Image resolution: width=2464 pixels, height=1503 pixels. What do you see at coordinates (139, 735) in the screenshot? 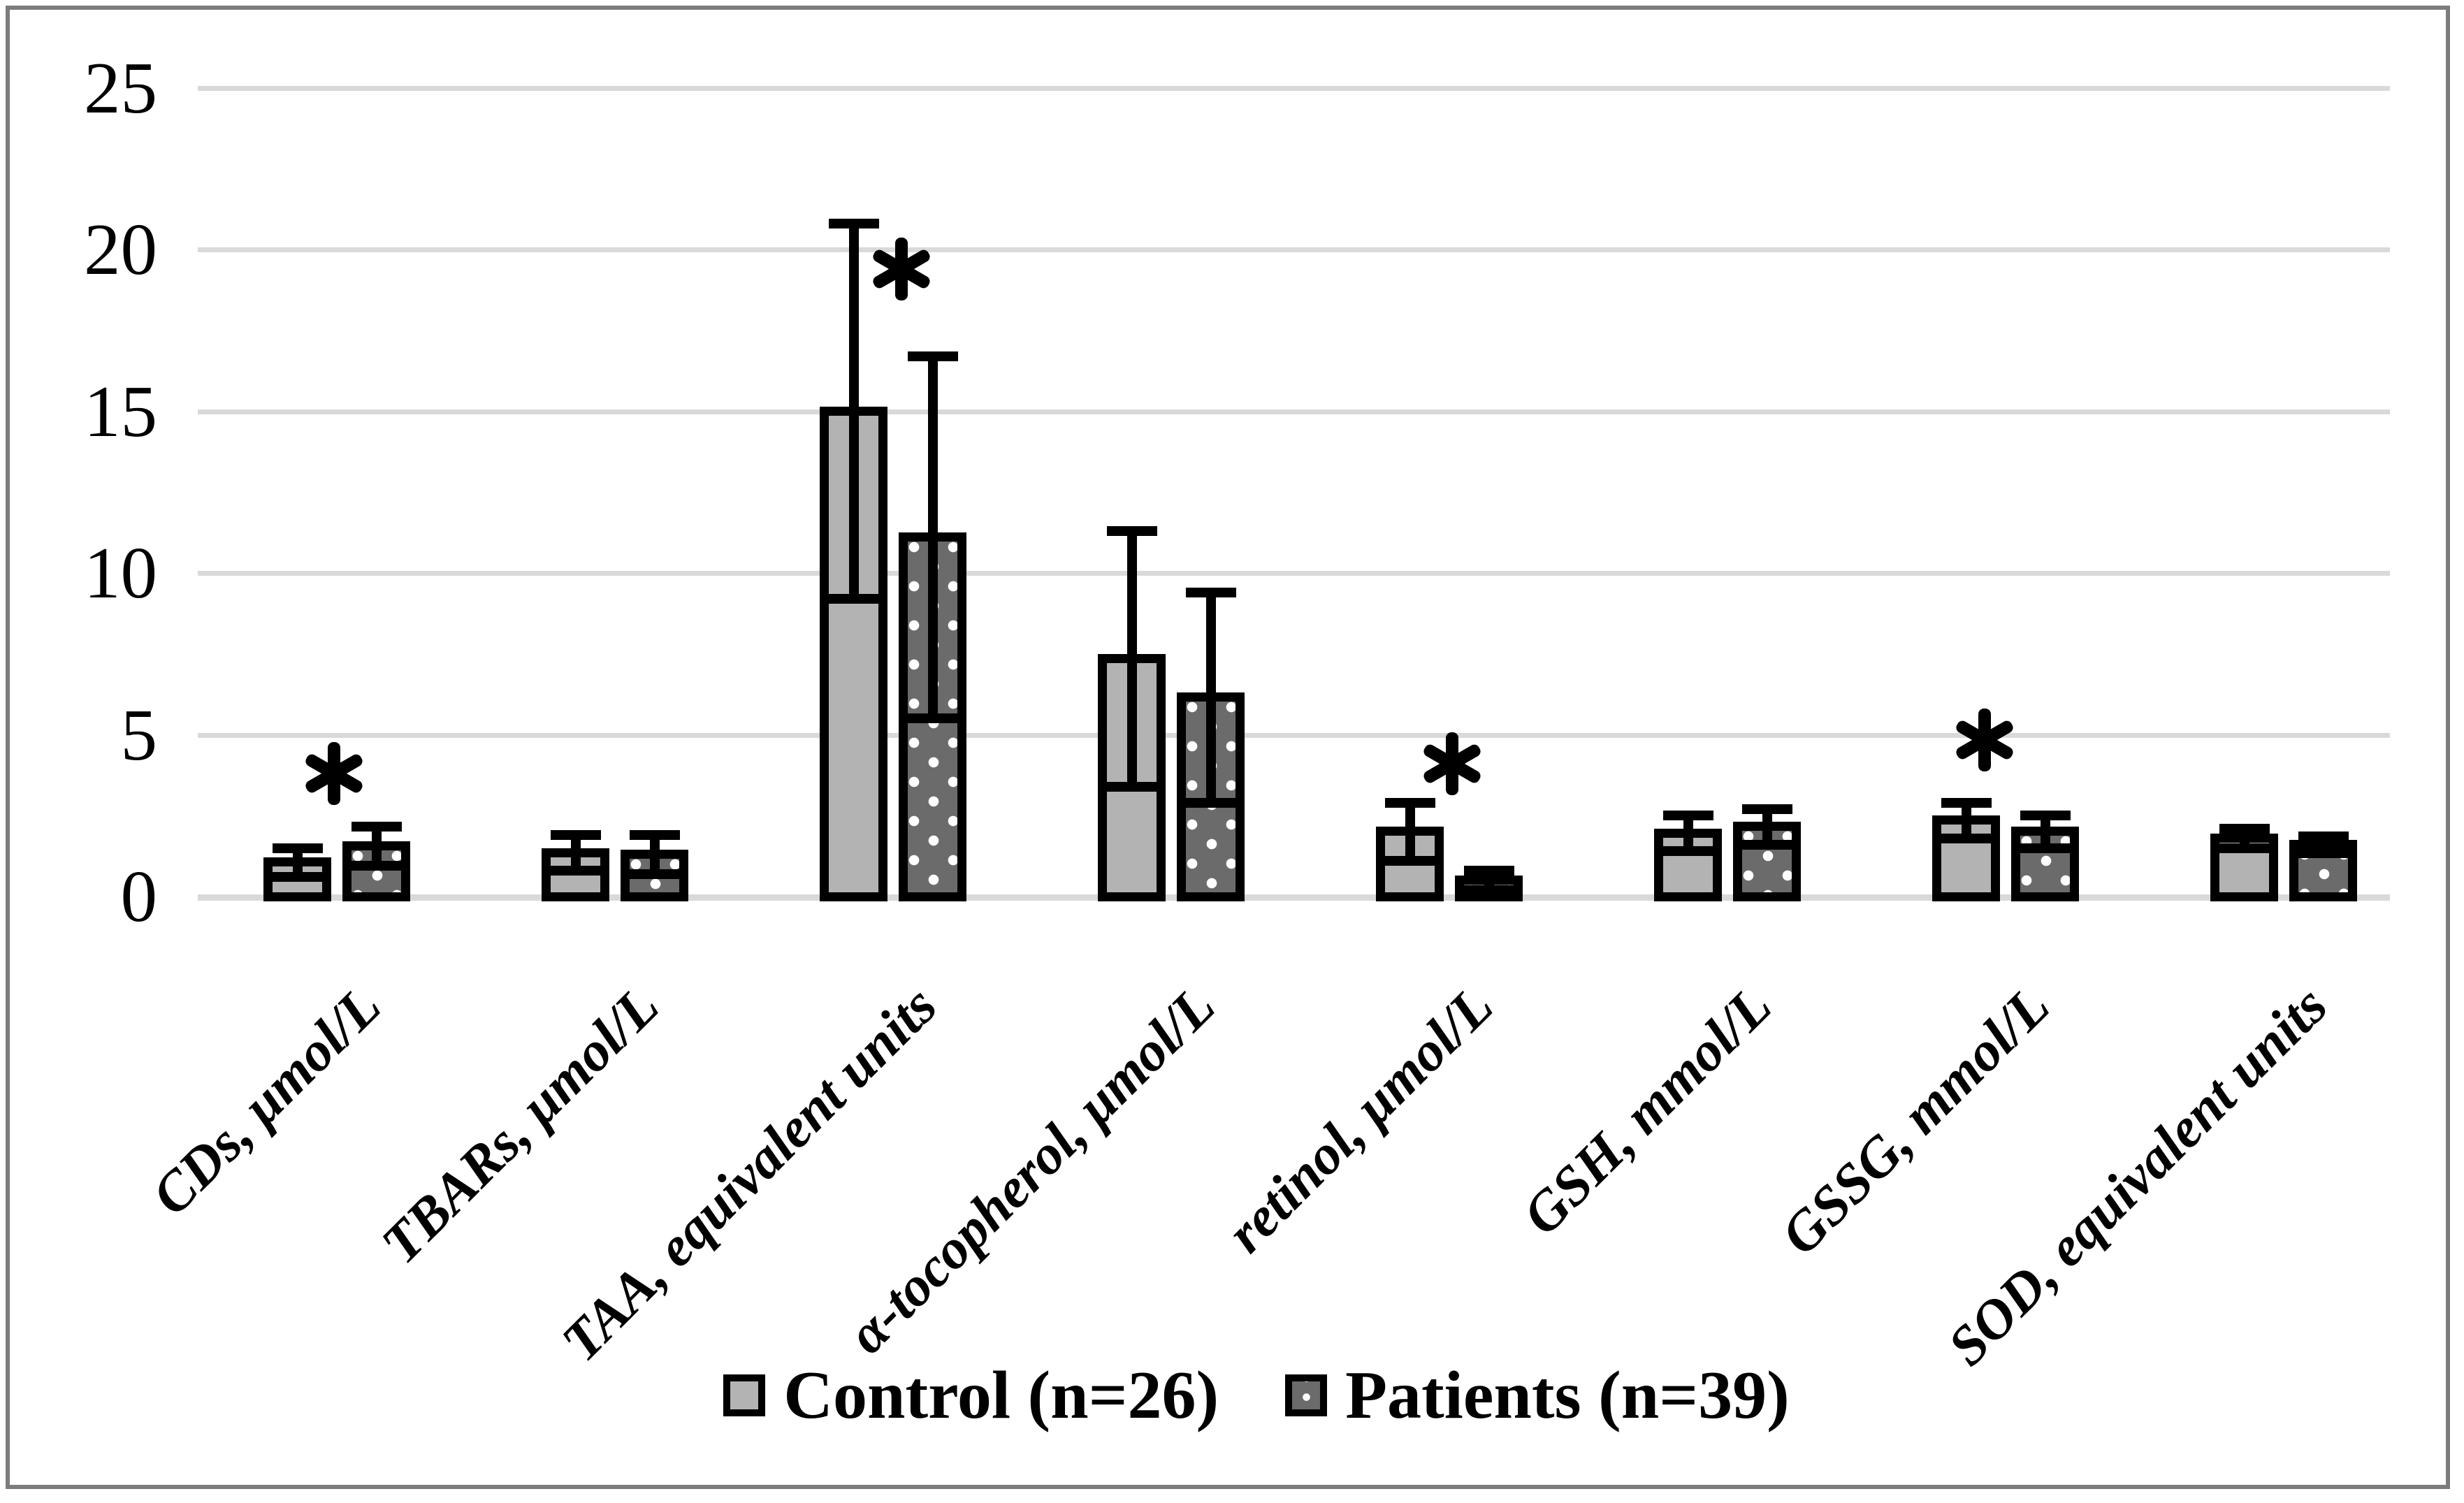
I see `y-axis-tick-label: 5` at bounding box center [139, 735].